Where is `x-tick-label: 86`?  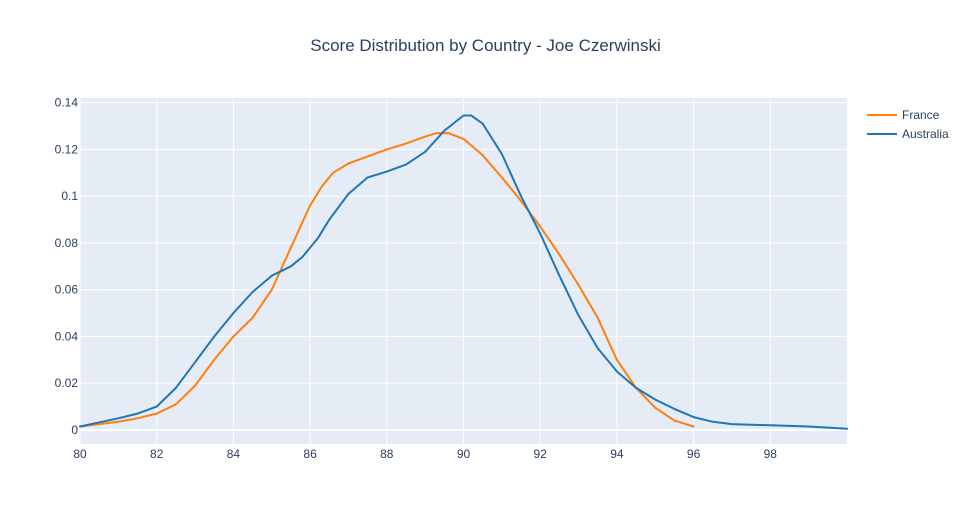
x-tick-label: 86 is located at coordinates (310, 454).